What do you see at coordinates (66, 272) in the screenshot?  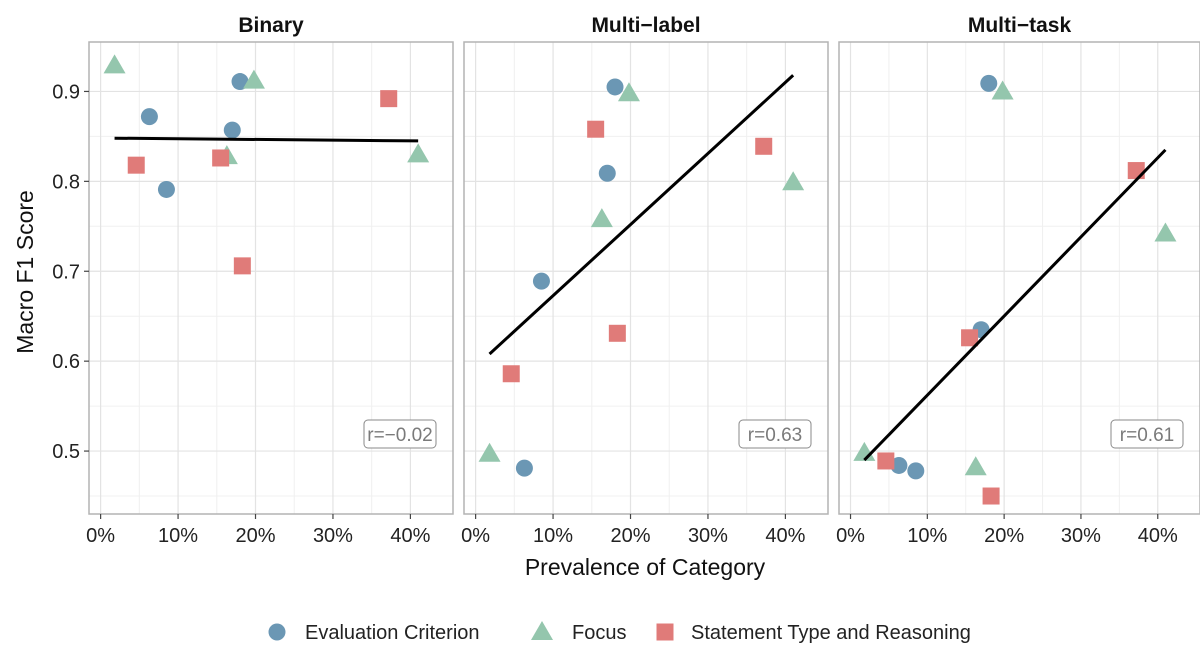 I see `y-tick-label: 0.7` at bounding box center [66, 272].